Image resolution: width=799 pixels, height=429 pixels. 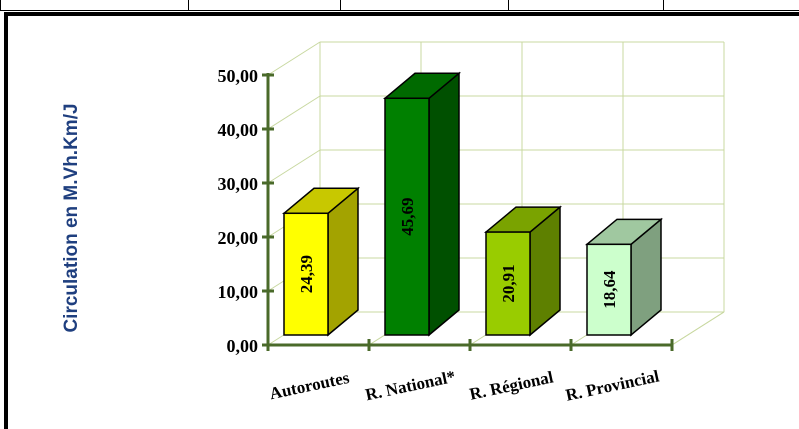 What do you see at coordinates (612, 385) in the screenshot?
I see `x-tick-label-3: R. Provincial` at bounding box center [612, 385].